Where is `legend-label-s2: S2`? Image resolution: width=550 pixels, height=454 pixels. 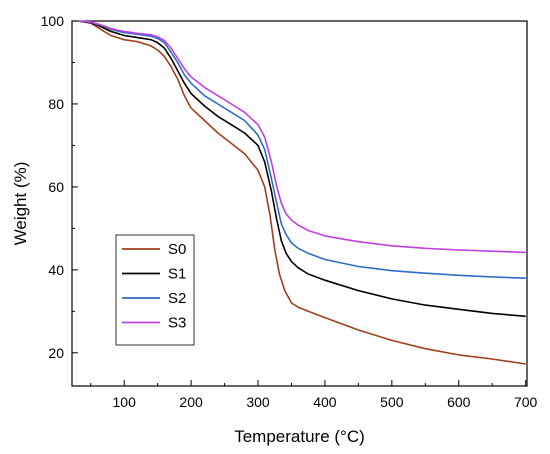 legend-label-s2: S2 is located at coordinates (177, 298).